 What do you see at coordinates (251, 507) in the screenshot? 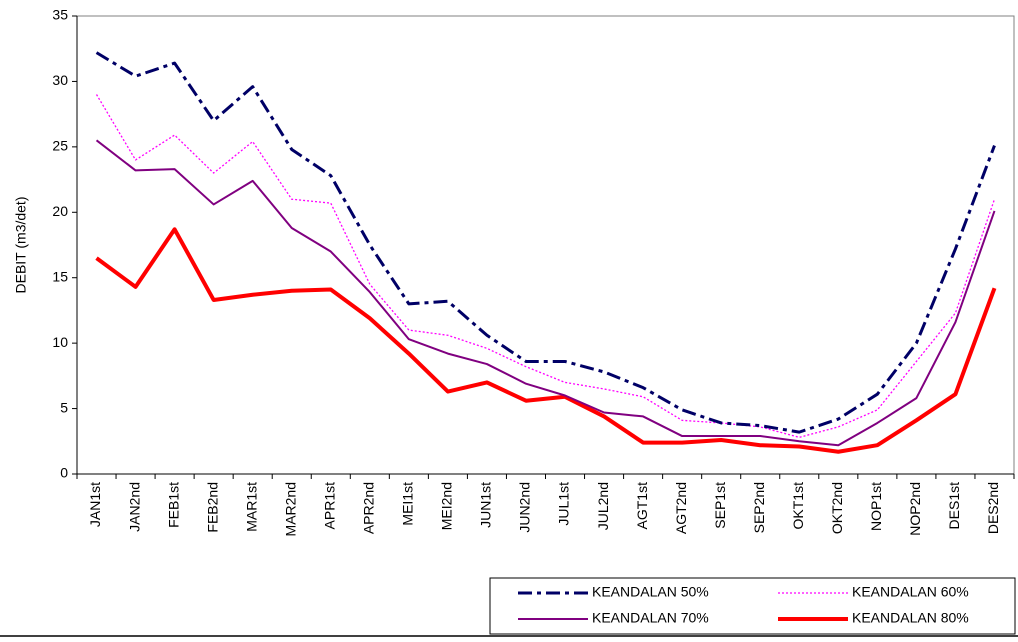
I see `x-tick-label: MAR1st` at bounding box center [251, 507].